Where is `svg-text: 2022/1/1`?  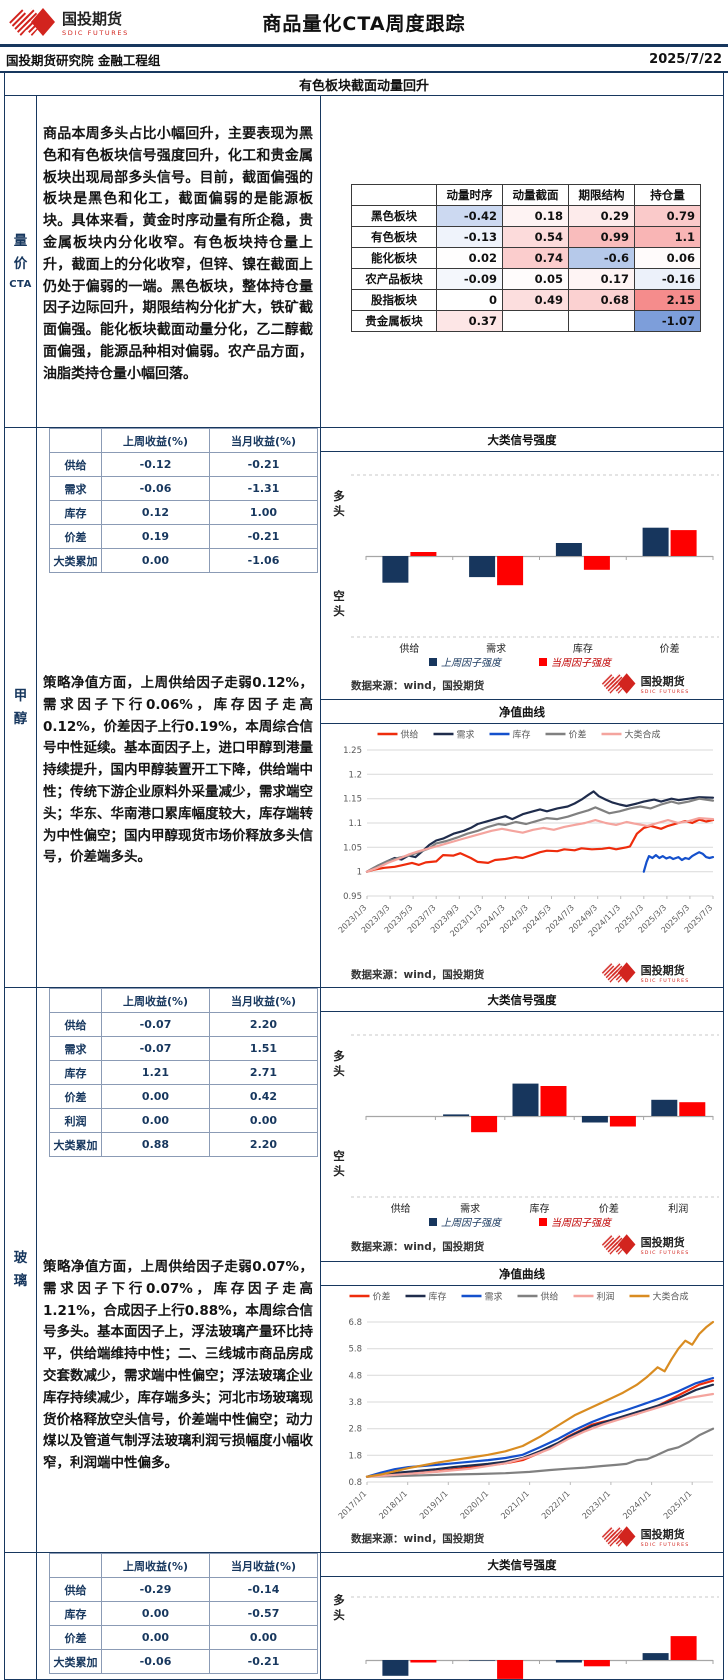 svg-text: 2022/1/1 is located at coordinates (556, 1505).